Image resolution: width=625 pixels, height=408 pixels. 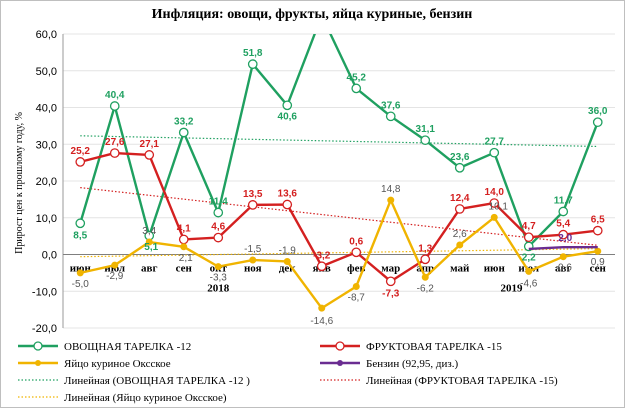 What do you see at coordinates (80, 235) in the screenshot?
I see `data-label: 8,5` at bounding box center [80, 235].